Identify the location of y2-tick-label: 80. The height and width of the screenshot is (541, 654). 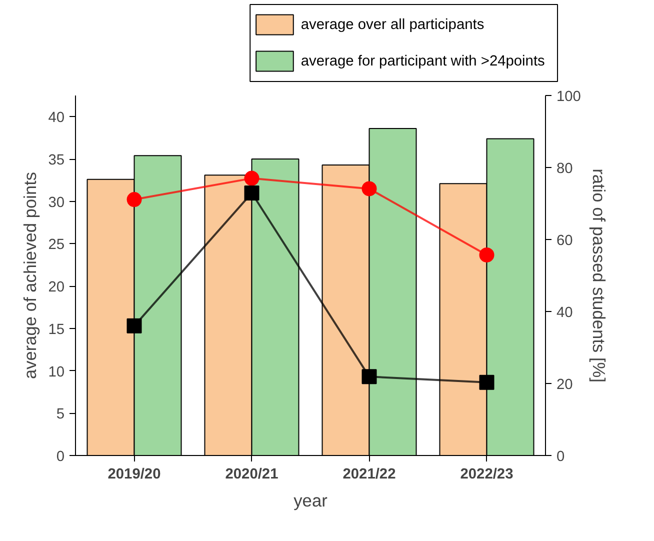
(564, 169).